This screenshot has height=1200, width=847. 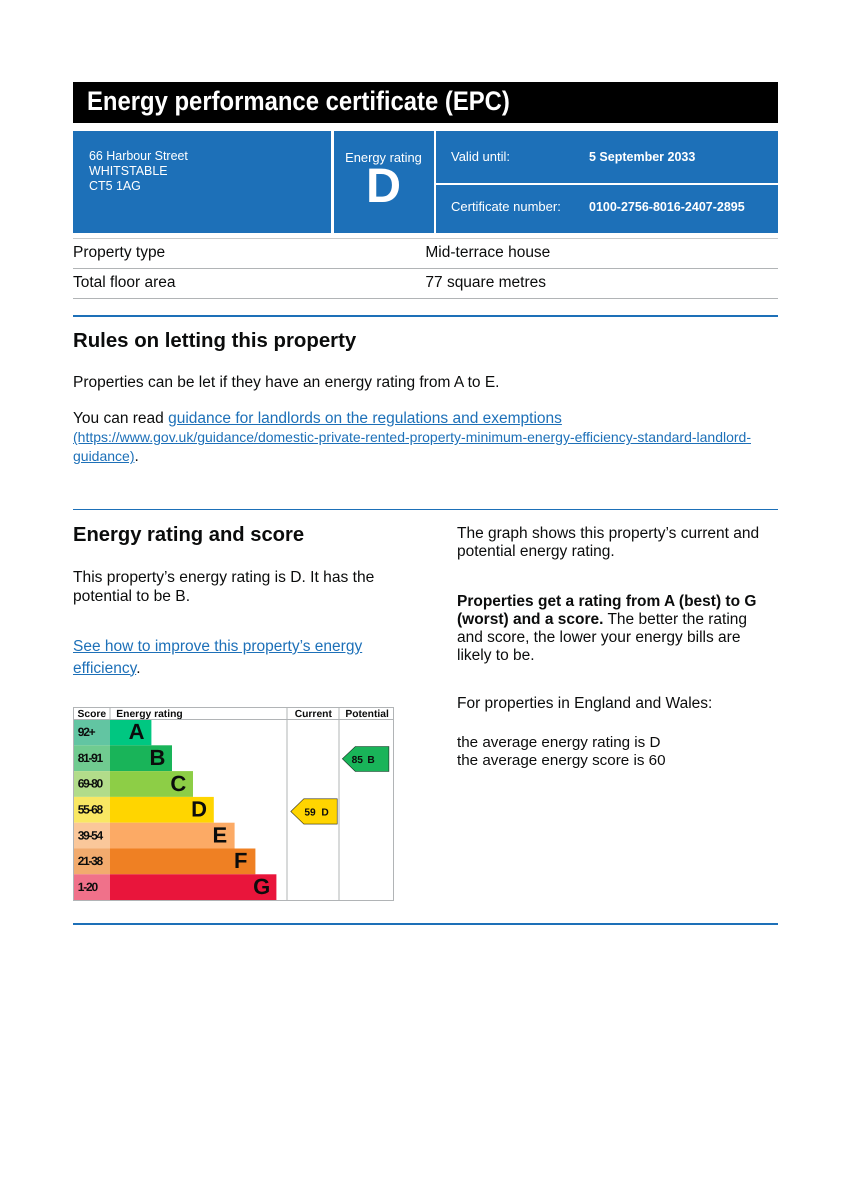 I want to click on svg-text: 69-80, so click(x=91, y=784).